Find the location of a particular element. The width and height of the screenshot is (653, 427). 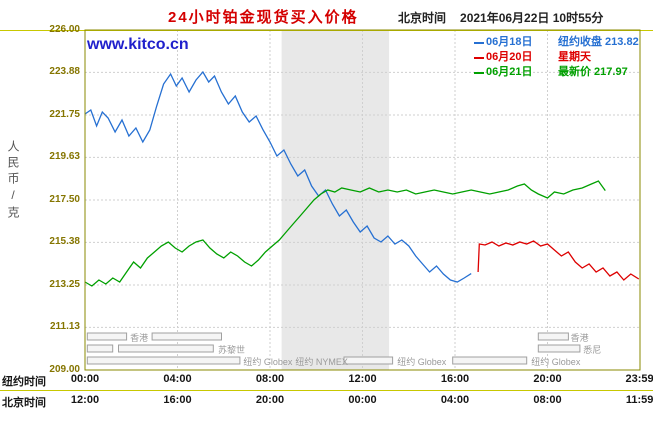

page-title: 24小时铂金现货买入价格 is located at coordinates (263, 17).